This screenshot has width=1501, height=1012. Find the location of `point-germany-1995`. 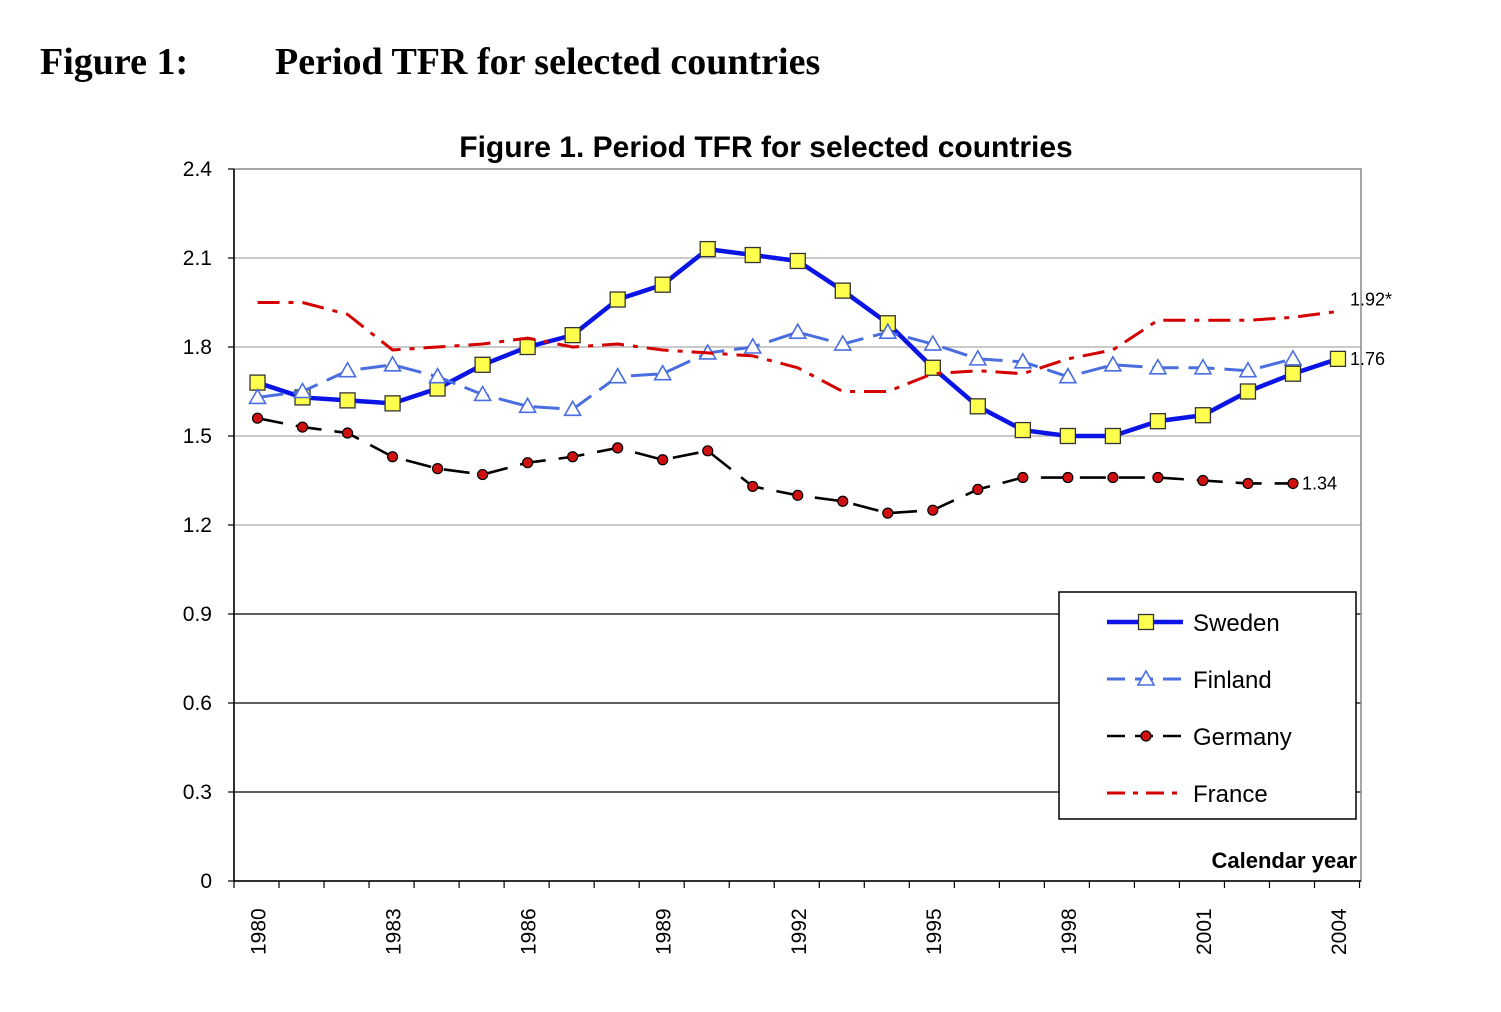

point-germany-1995 is located at coordinates (933, 510).